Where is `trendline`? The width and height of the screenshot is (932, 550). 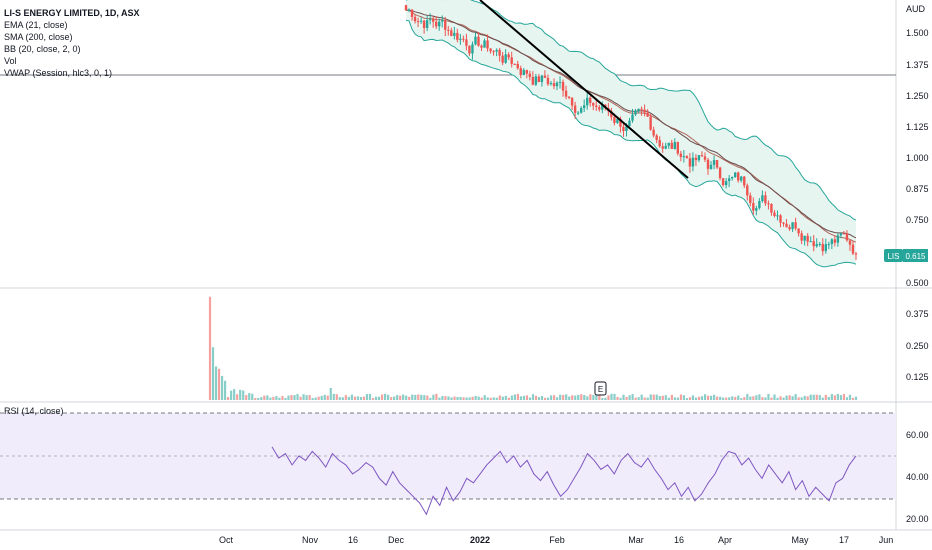
trendline is located at coordinates (584, 89).